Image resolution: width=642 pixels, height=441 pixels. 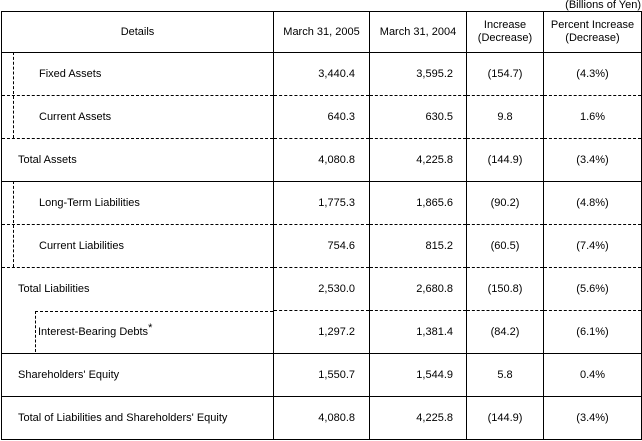 What do you see at coordinates (137, 74) in the screenshot?
I see `row-label: Fixed Assets` at bounding box center [137, 74].